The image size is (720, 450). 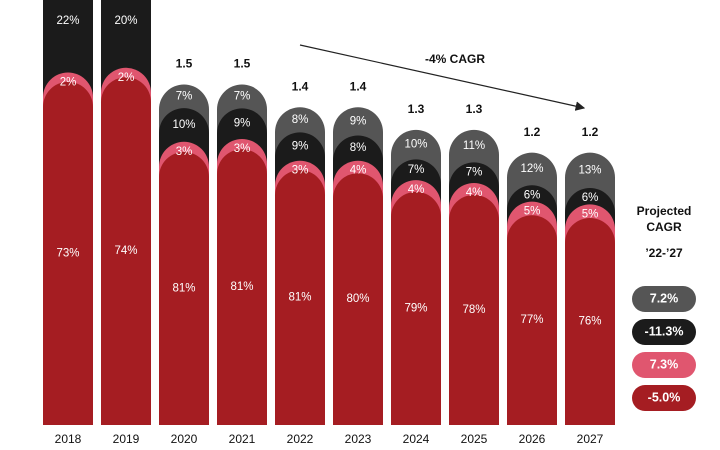 I want to click on x-tick-label: 2022, so click(x=300, y=439).